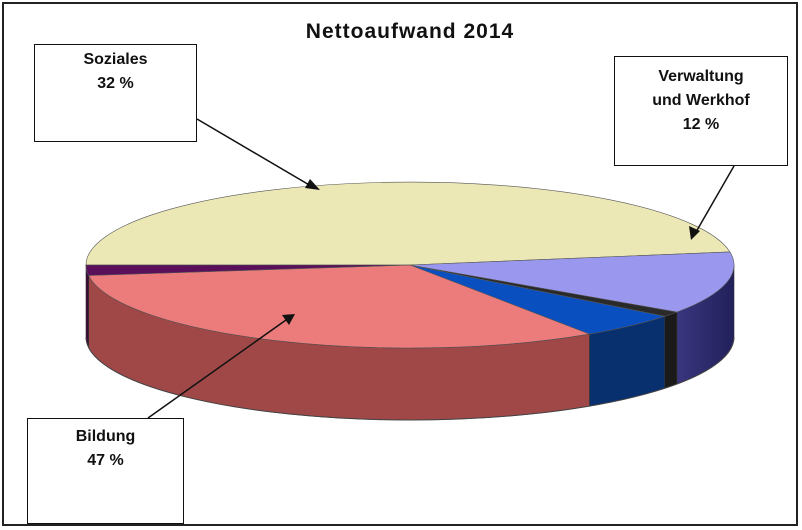 The height and width of the screenshot is (530, 802). I want to click on callout-bildung-value: 47 %, so click(105, 460).